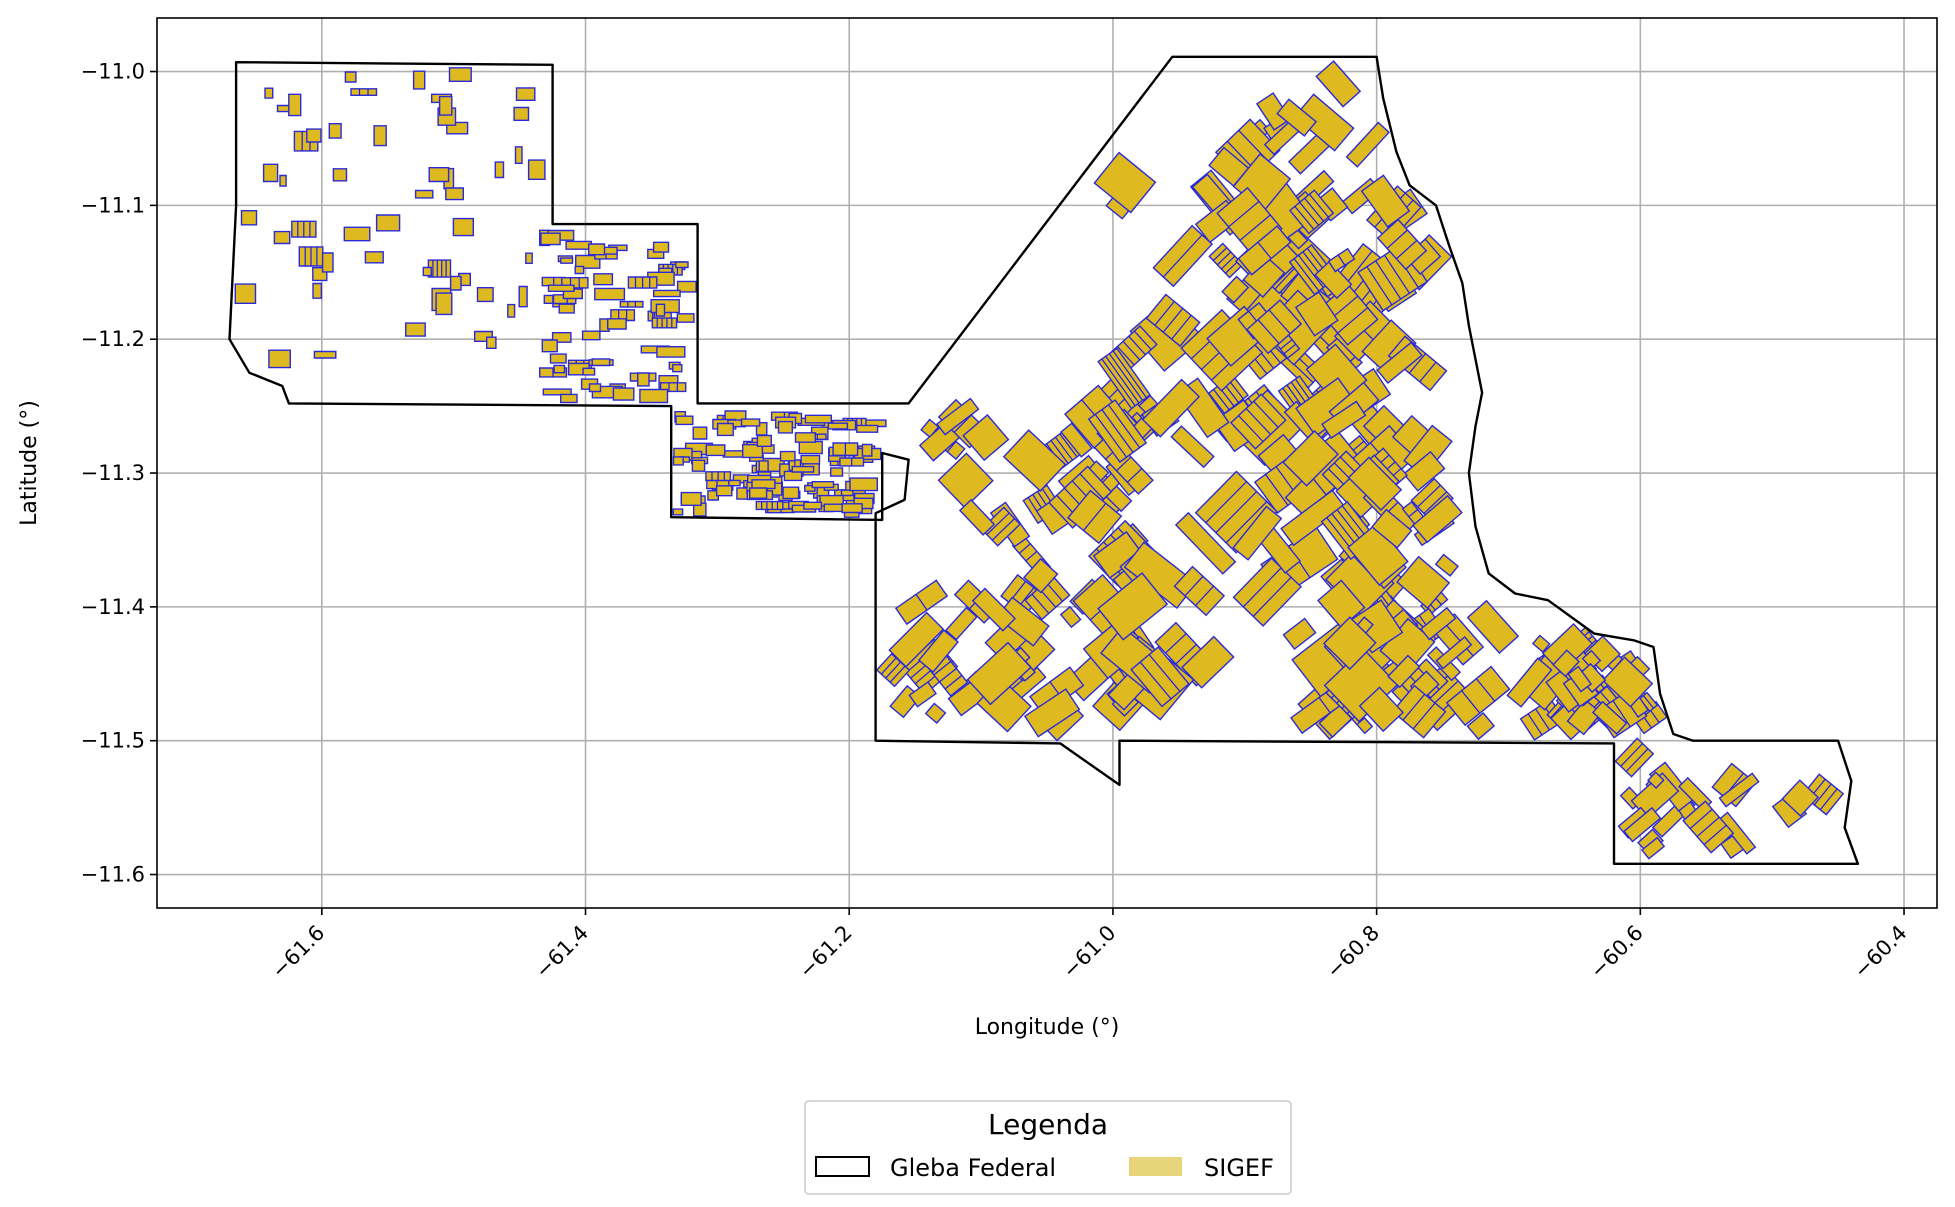 This screenshot has height=1207, width=1955. Describe the element at coordinates (1048, 1124) in the screenshot. I see `legend-title: Legenda` at that location.